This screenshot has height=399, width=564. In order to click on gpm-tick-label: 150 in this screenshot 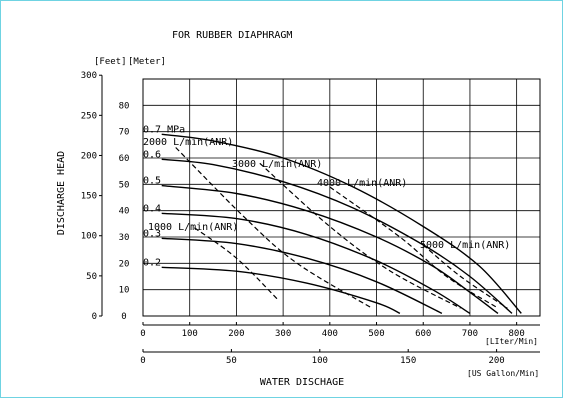, I will do `click(408, 361)`.